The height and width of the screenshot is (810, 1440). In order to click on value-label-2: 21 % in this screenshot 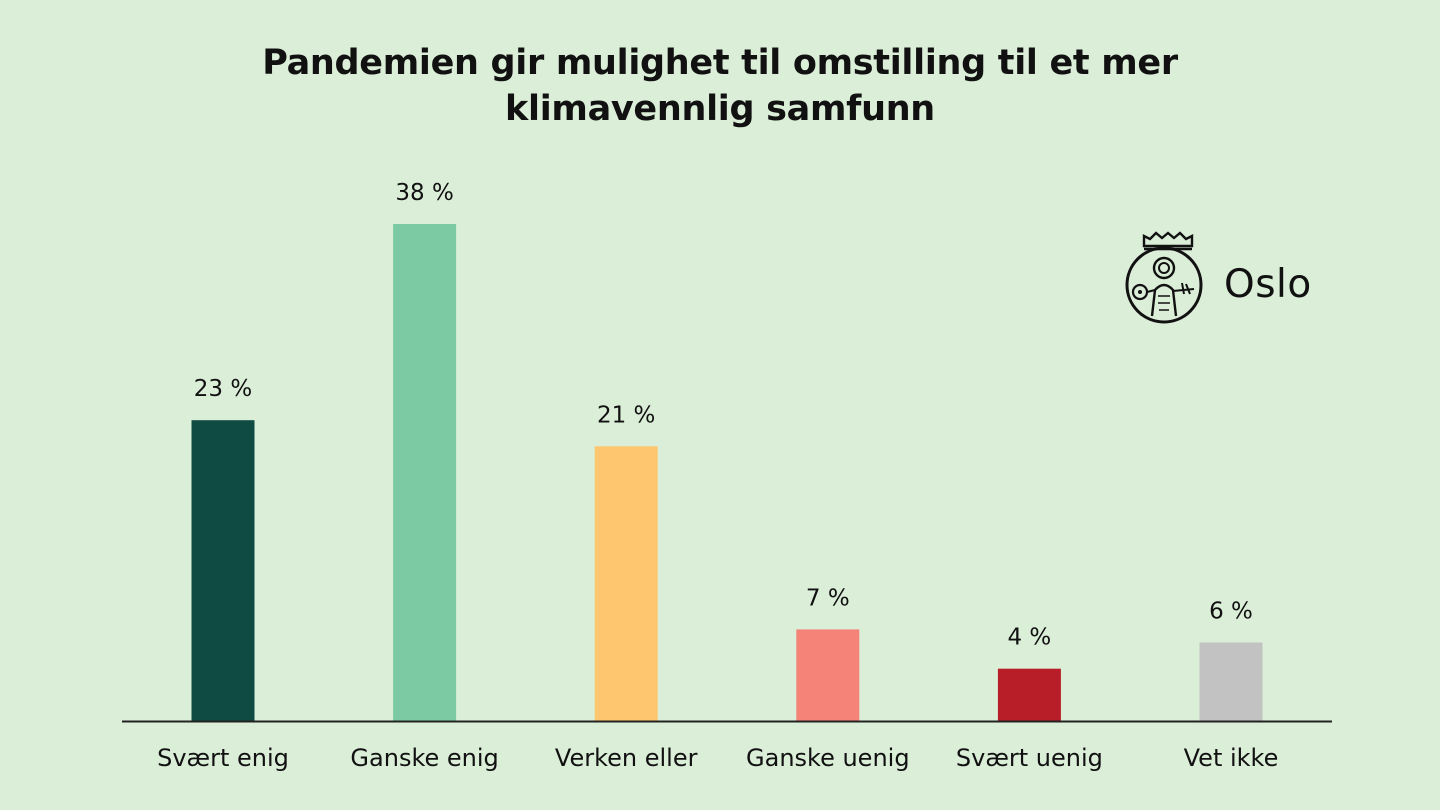, I will do `click(626, 415)`.